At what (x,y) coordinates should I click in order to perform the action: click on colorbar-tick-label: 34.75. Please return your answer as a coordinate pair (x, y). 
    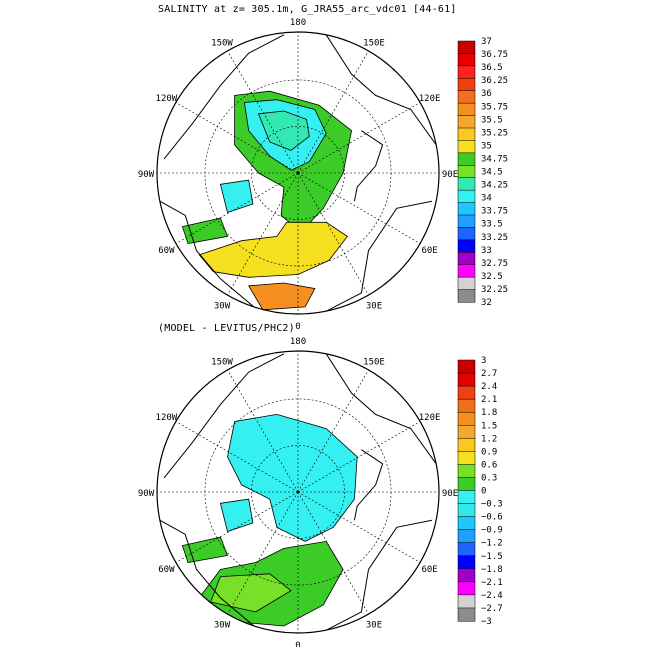
    Looking at the image, I should click on (494, 159).